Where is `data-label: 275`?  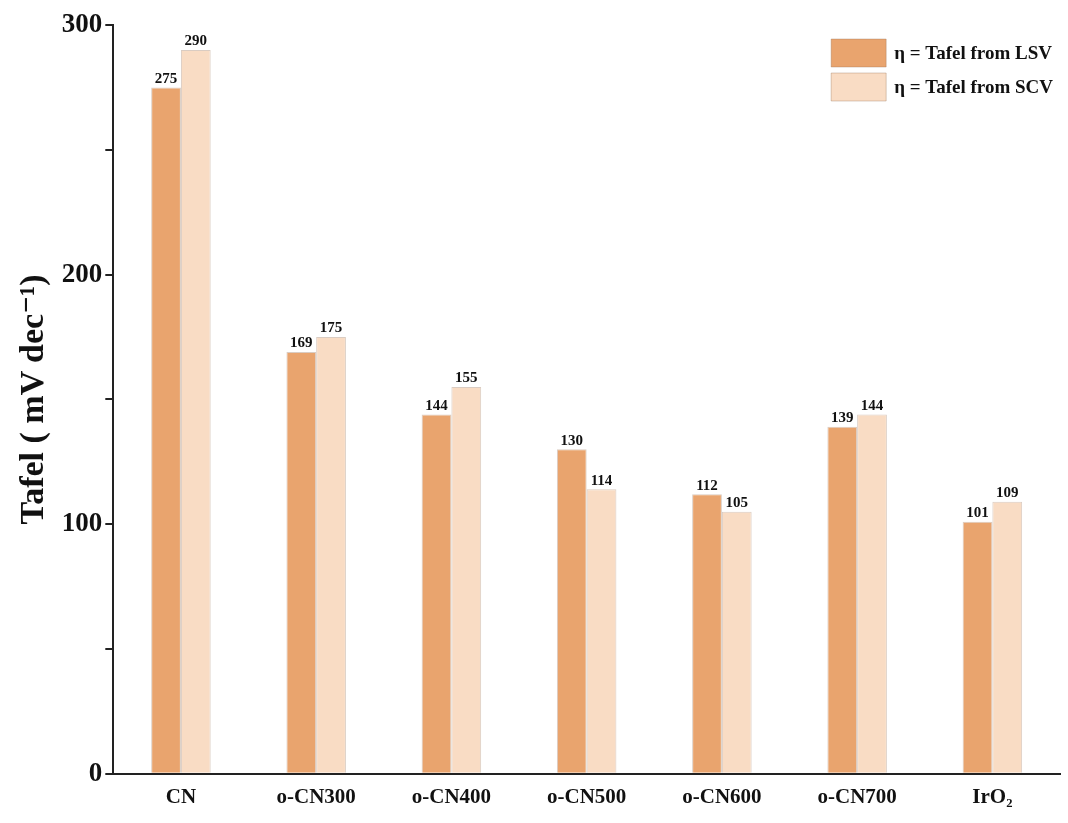 data-label: 275 is located at coordinates (166, 77).